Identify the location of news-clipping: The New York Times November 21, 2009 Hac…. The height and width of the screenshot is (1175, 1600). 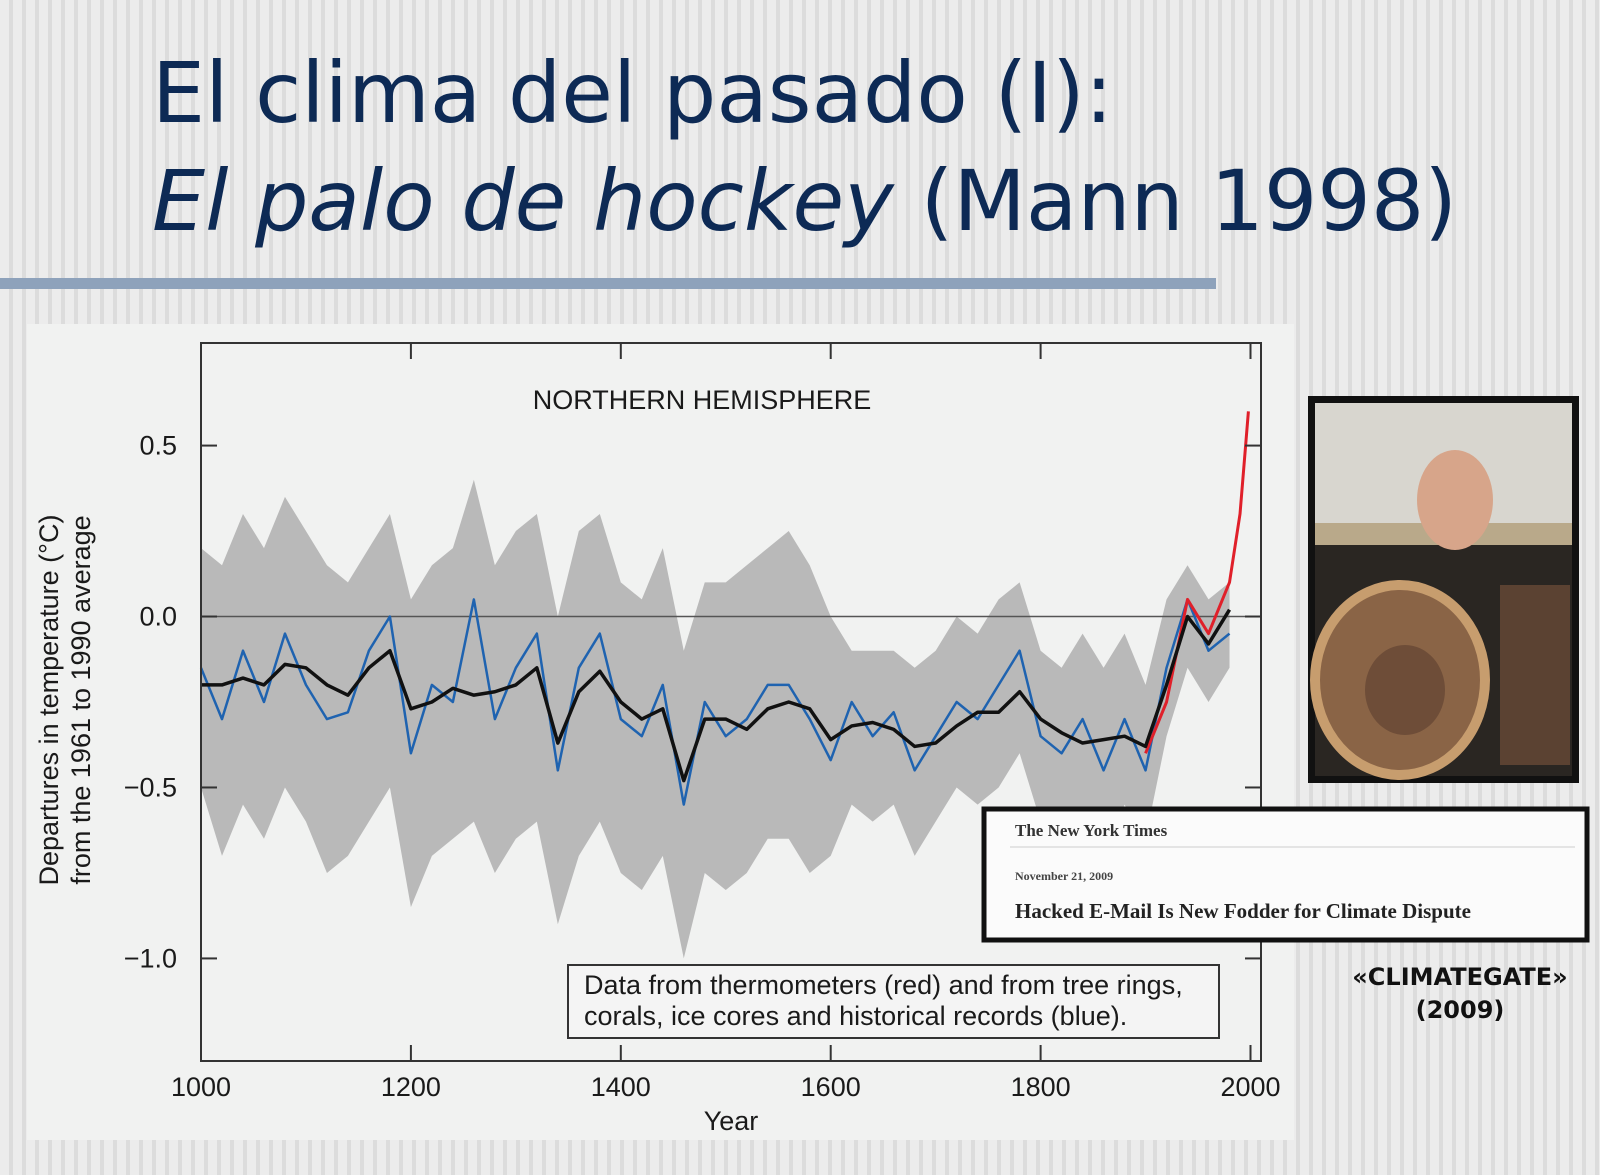
(1285, 874).